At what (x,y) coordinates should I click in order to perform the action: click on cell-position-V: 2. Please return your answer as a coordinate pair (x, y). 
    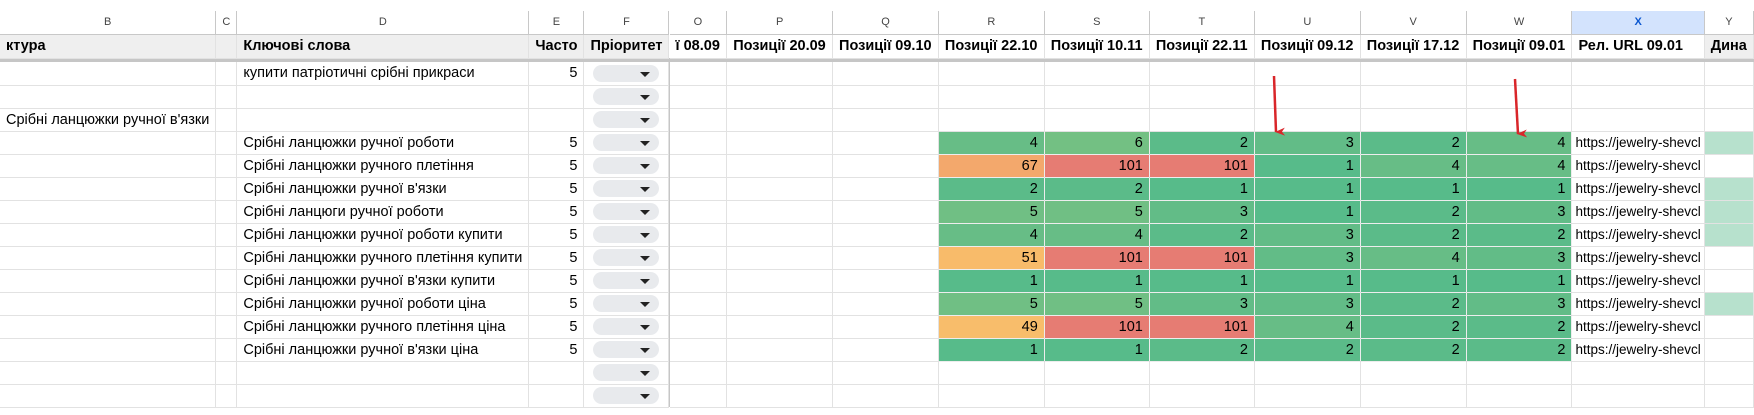
    Looking at the image, I should click on (1413, 212).